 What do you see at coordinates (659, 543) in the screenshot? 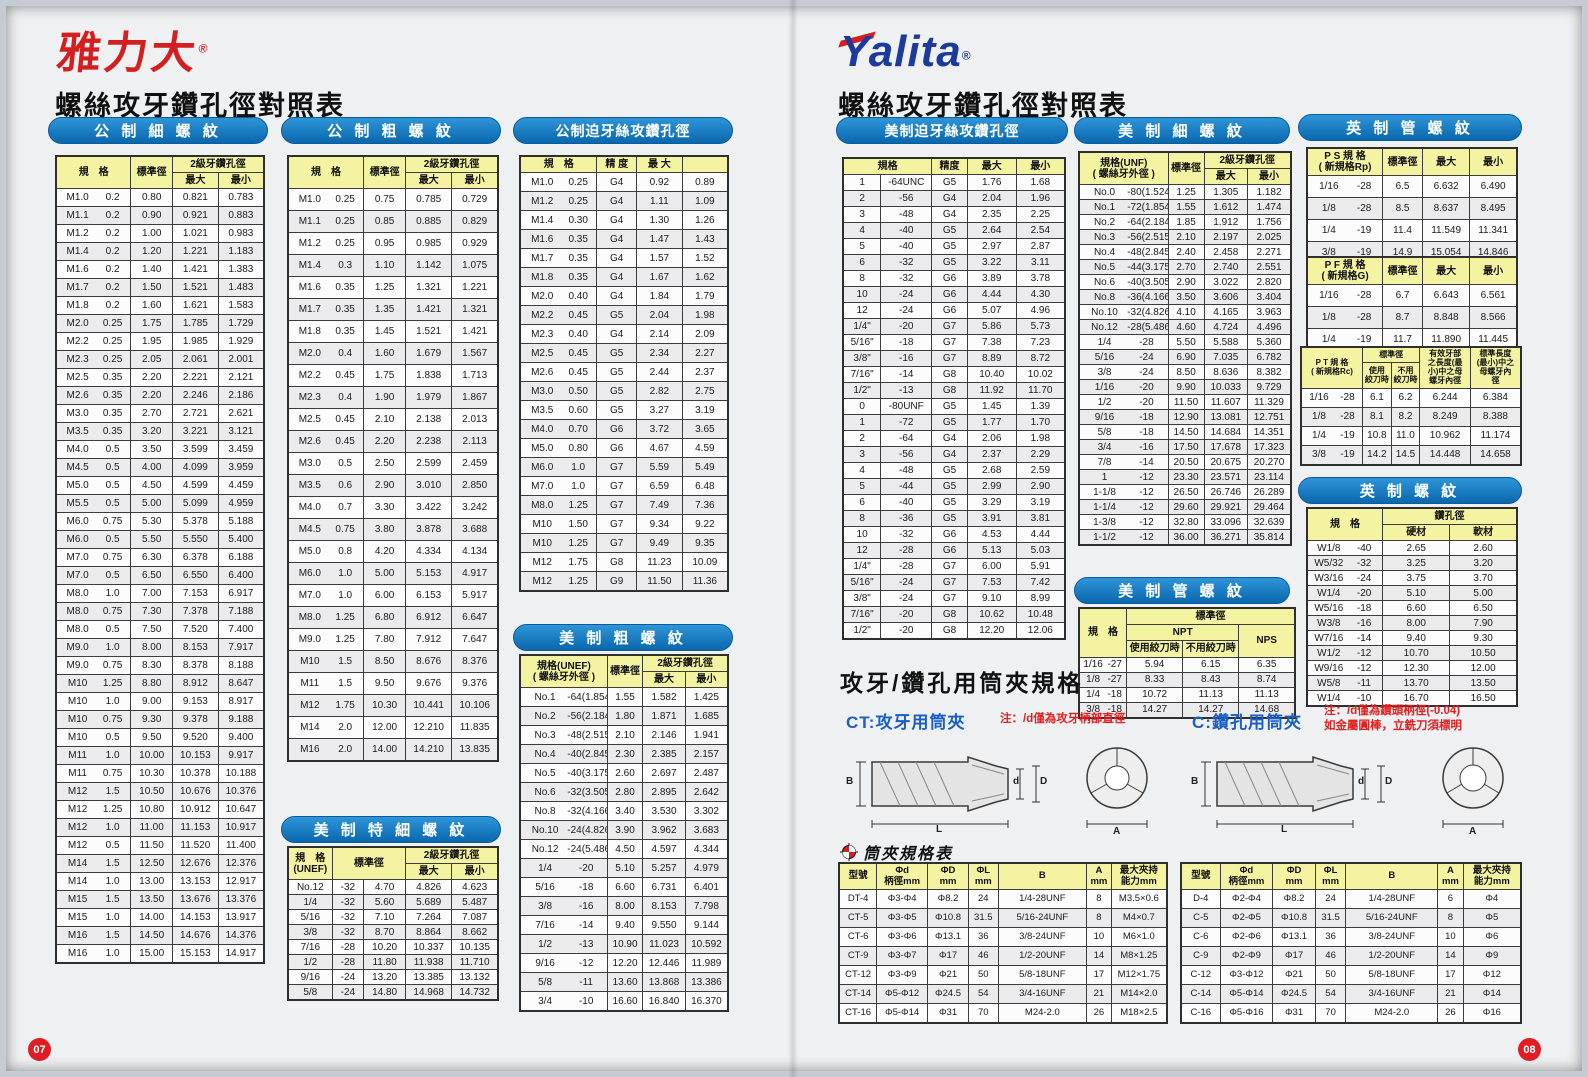
I see `table-cell: 9.49` at bounding box center [659, 543].